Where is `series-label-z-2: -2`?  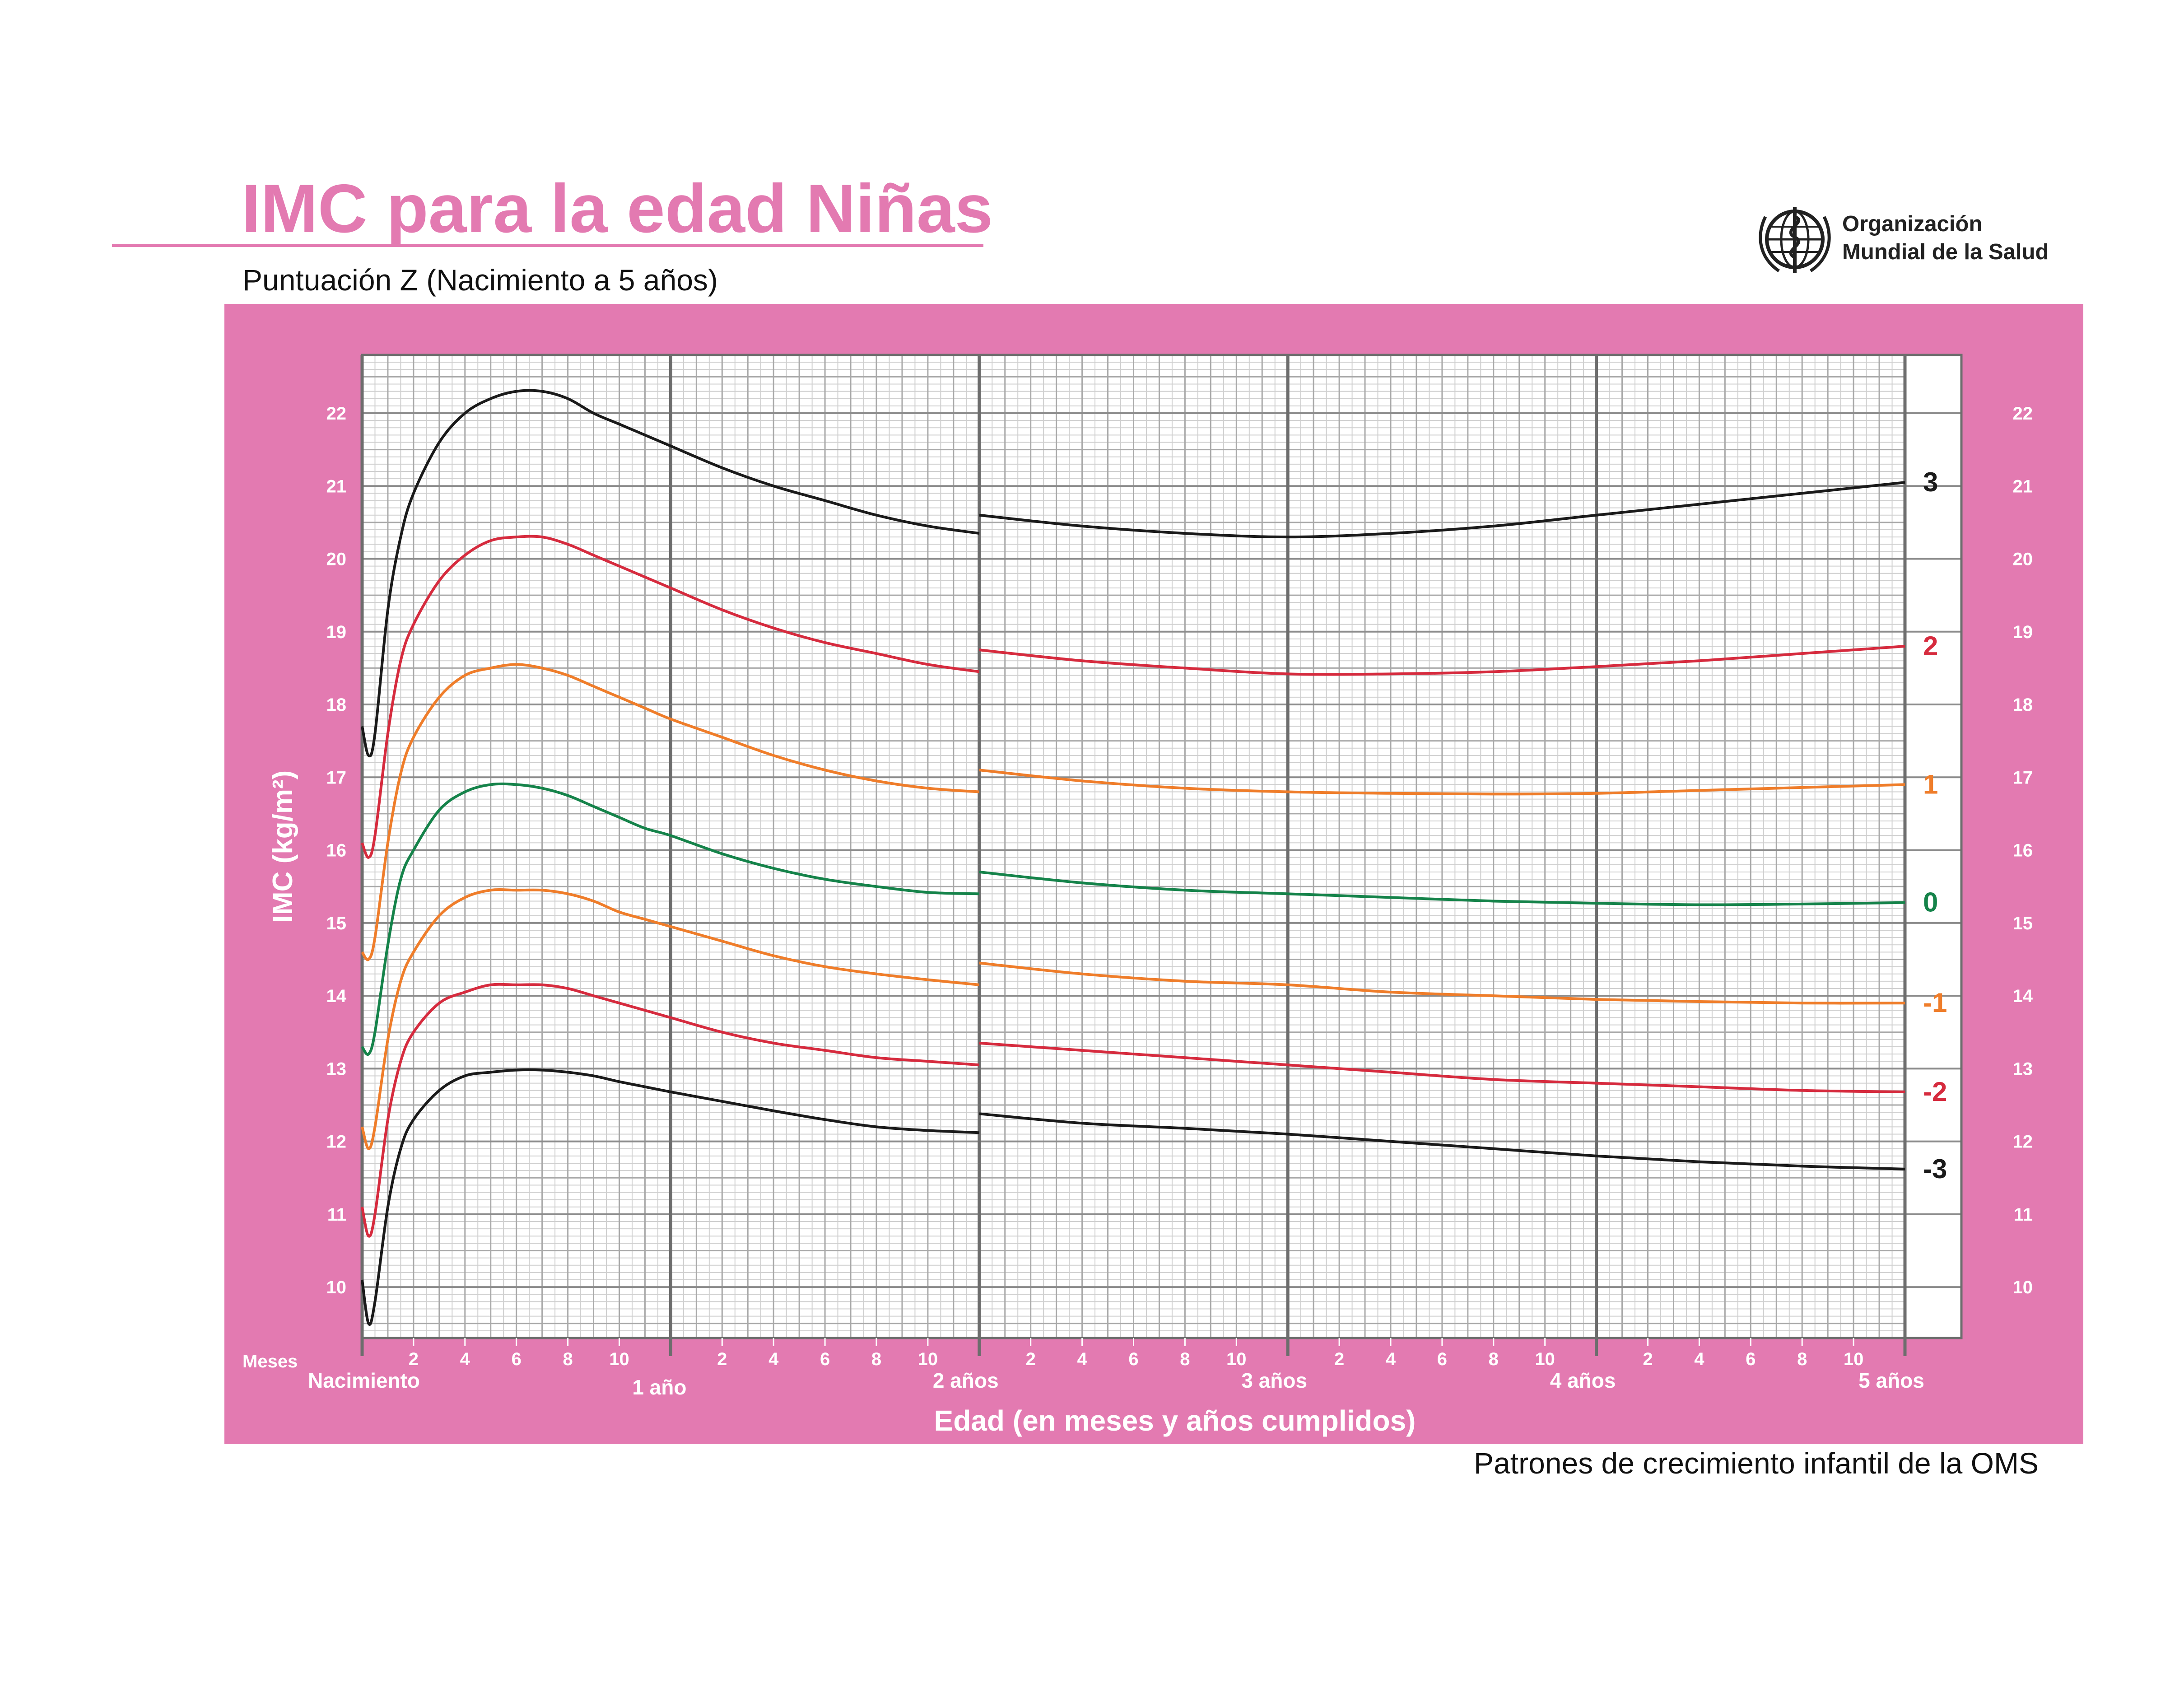
series-label-z-2: -2 is located at coordinates (1935, 1092).